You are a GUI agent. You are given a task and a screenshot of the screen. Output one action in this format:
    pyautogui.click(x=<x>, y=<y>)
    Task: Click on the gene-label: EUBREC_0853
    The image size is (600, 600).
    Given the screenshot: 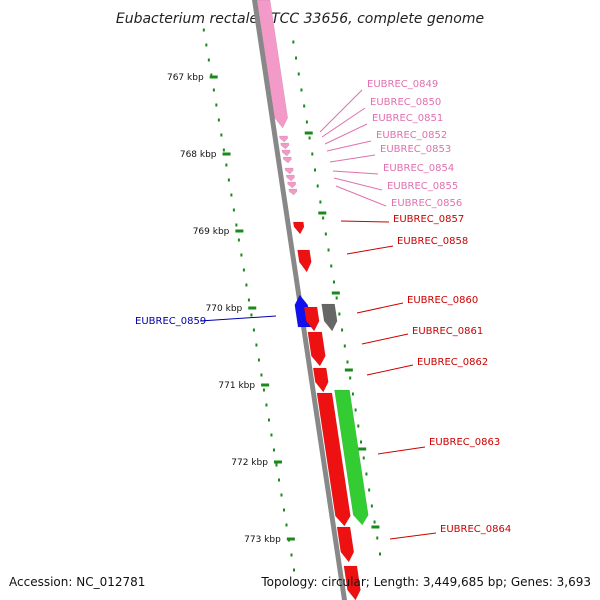 What is the action you would take?
    pyautogui.click(x=415, y=149)
    